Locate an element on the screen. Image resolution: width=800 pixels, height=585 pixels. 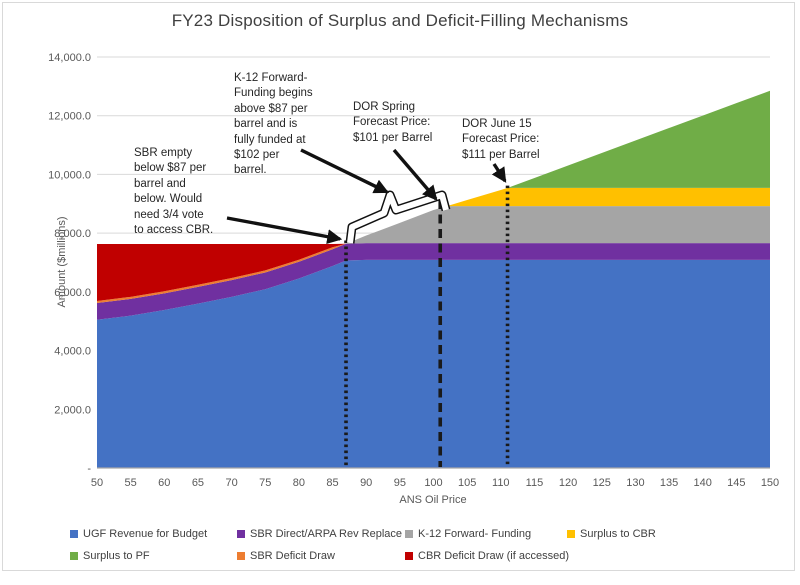
x-tick-label: 135 is located at coordinates (669, 483).